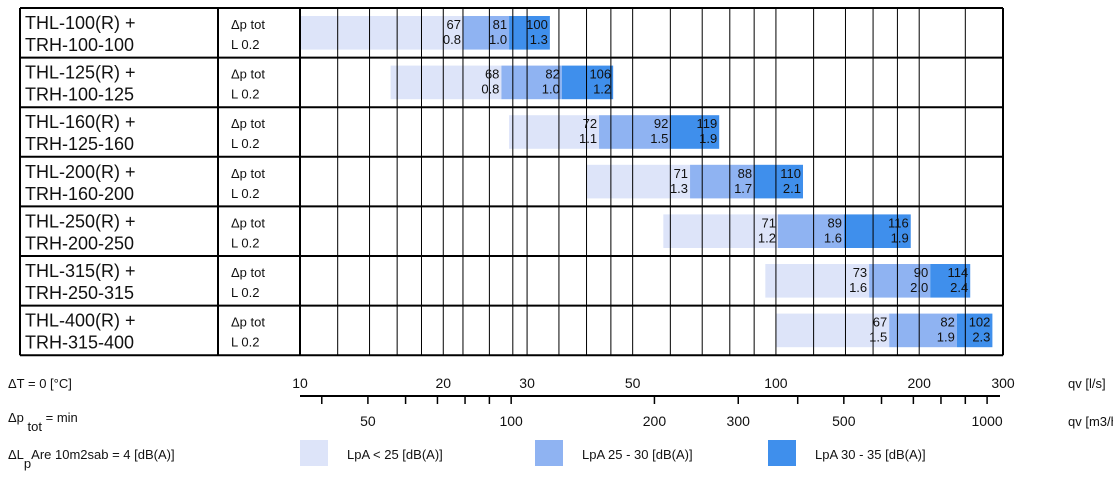 This screenshot has width=1113, height=480. Describe the element at coordinates (395, 454) in the screenshot. I see `legend-label: LpA < 25 [dB(A)]` at that location.